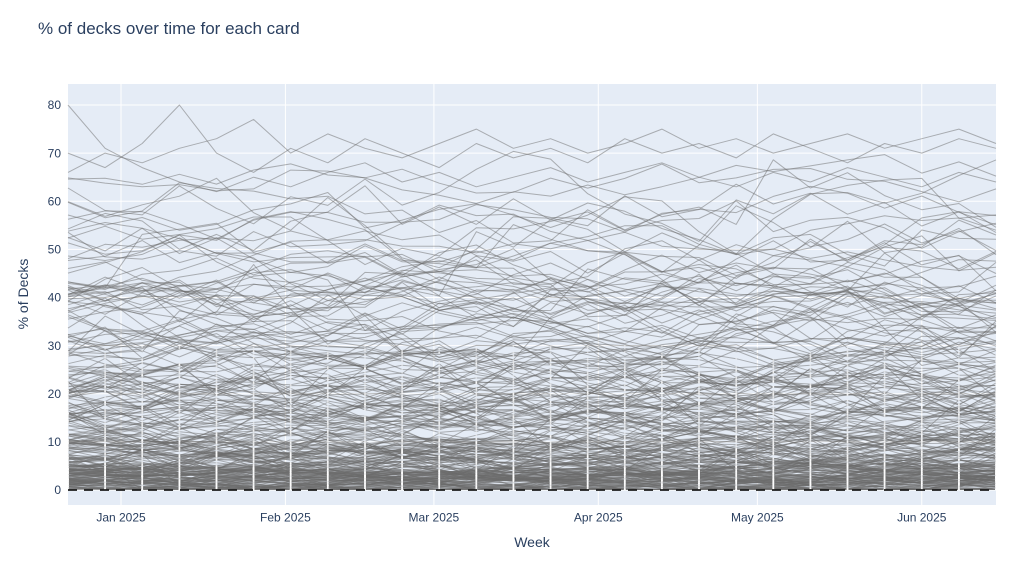 The width and height of the screenshot is (1024, 574). I want to click on y-axis: 0 10 20 30 40 50 60 70 80, so click(55, 297).